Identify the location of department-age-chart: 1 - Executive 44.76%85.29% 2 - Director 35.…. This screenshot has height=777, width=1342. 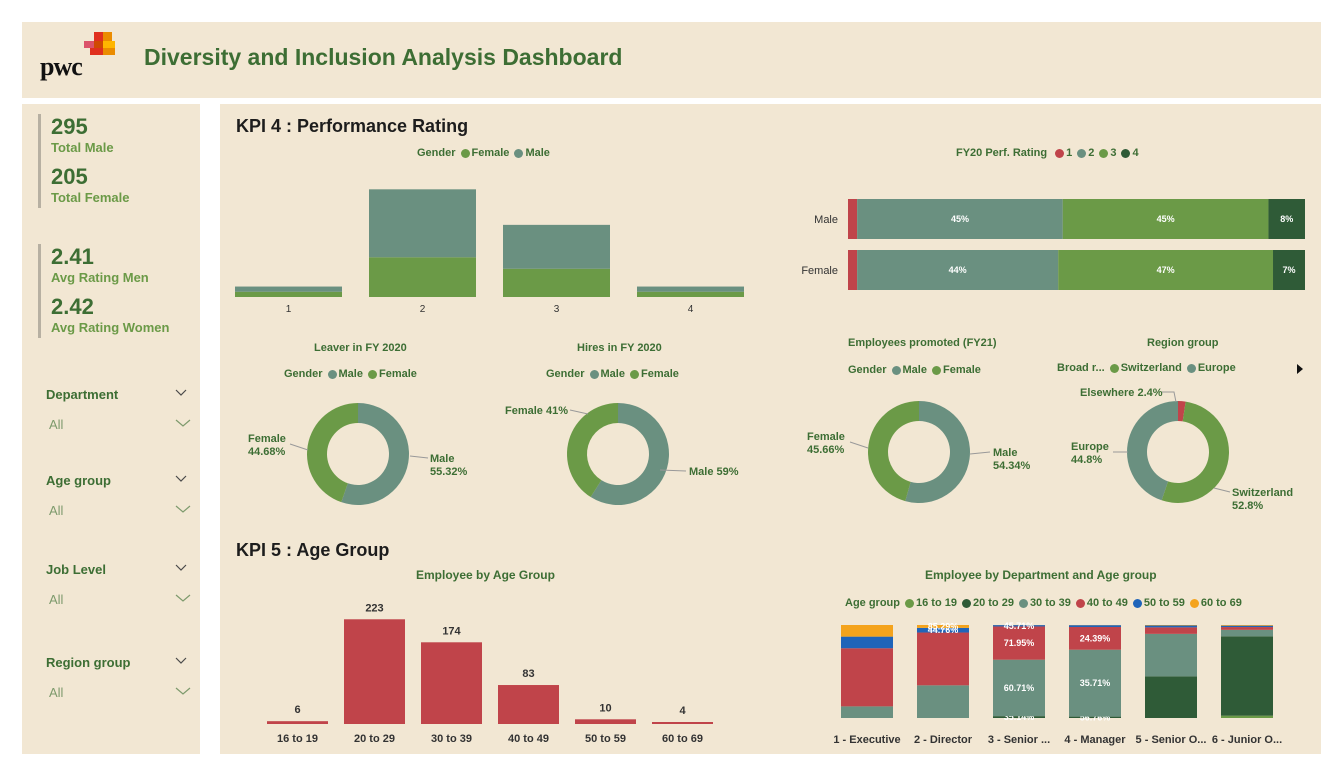
(1057, 683).